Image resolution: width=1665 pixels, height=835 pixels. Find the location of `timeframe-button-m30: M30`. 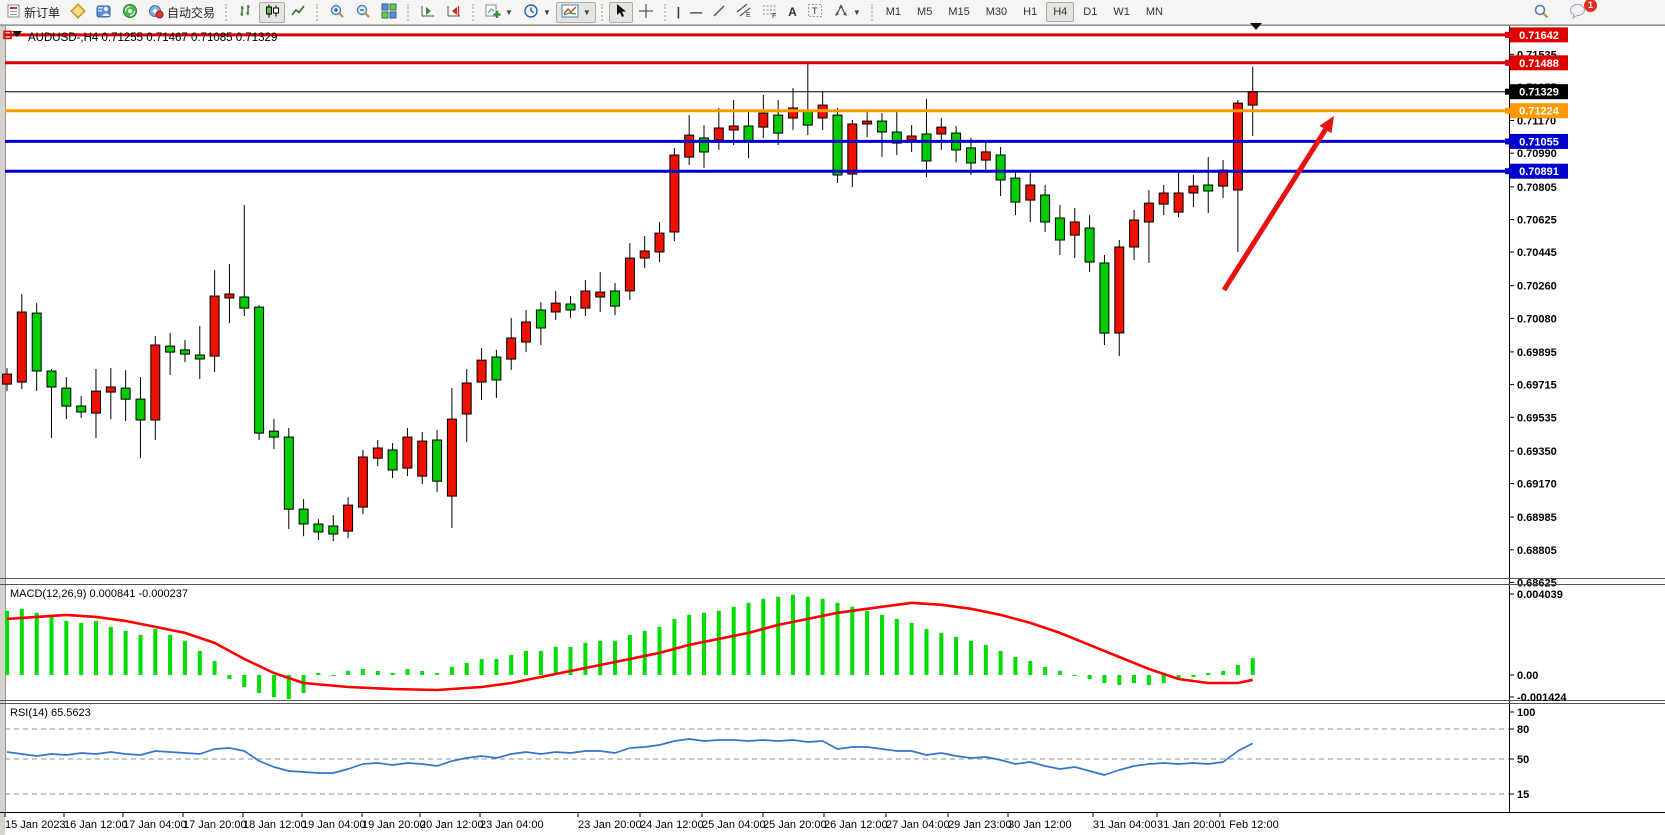

timeframe-button-m30: M30 is located at coordinates (996, 12).